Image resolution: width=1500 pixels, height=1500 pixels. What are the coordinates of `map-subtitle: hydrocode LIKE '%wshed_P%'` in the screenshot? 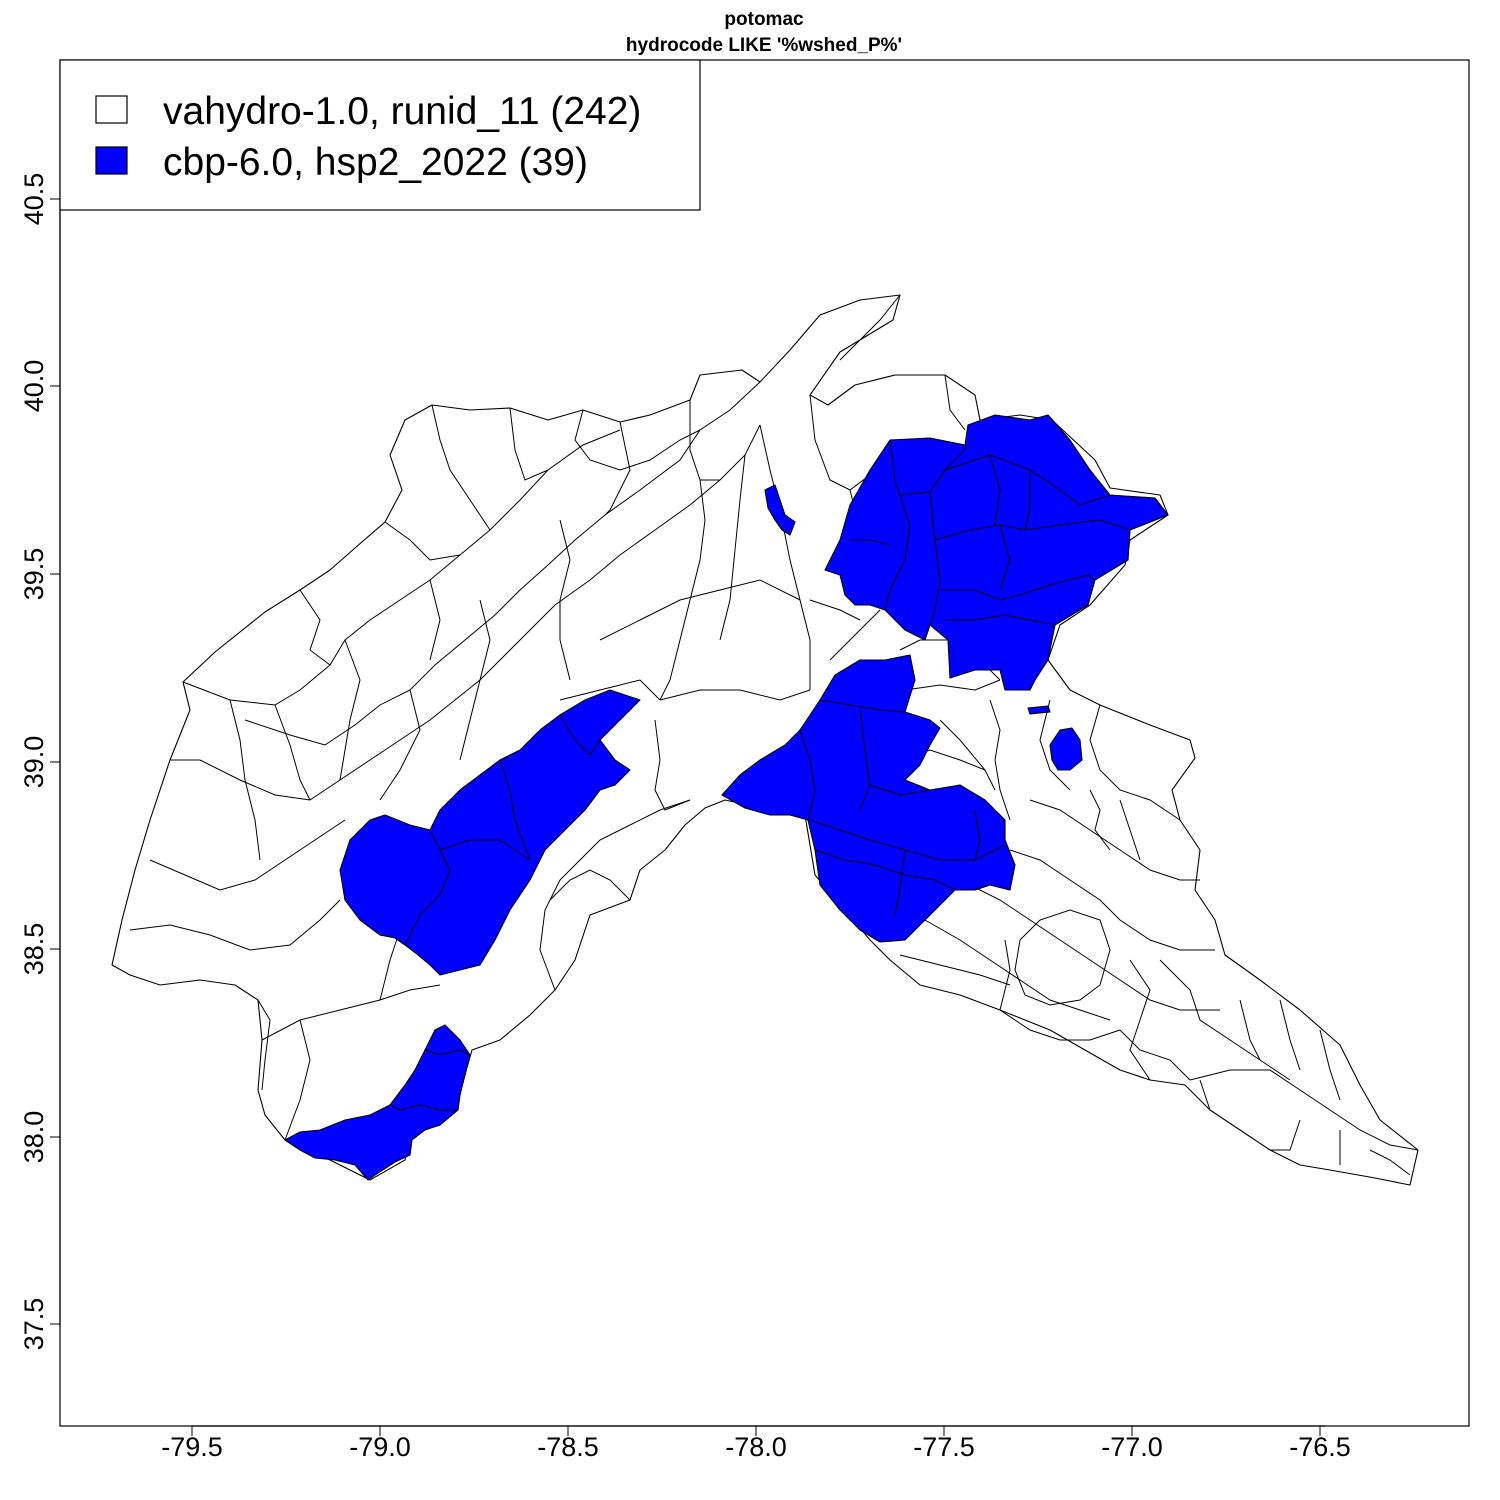 It's located at (764, 45).